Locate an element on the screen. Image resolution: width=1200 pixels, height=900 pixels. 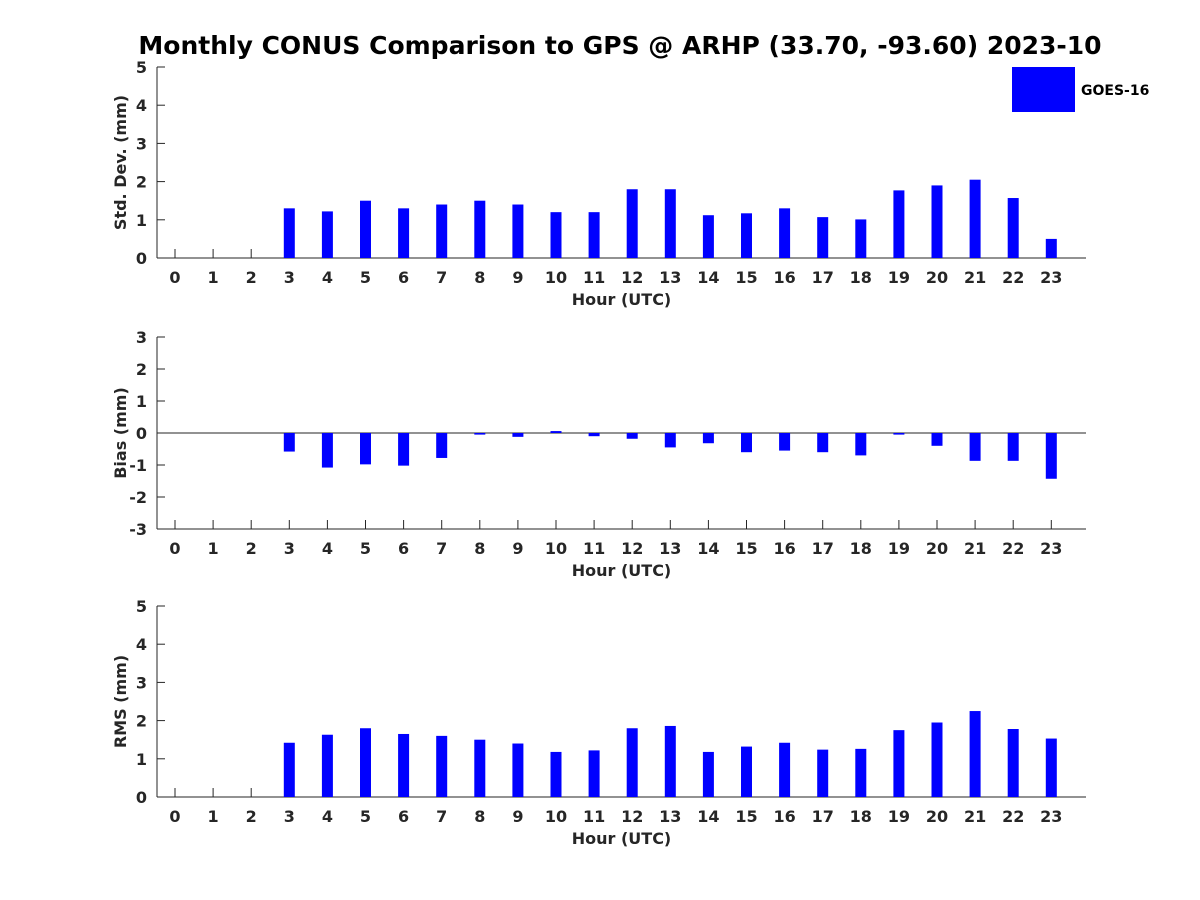
bias-x-tick-label: 22 is located at coordinates (1013, 548).